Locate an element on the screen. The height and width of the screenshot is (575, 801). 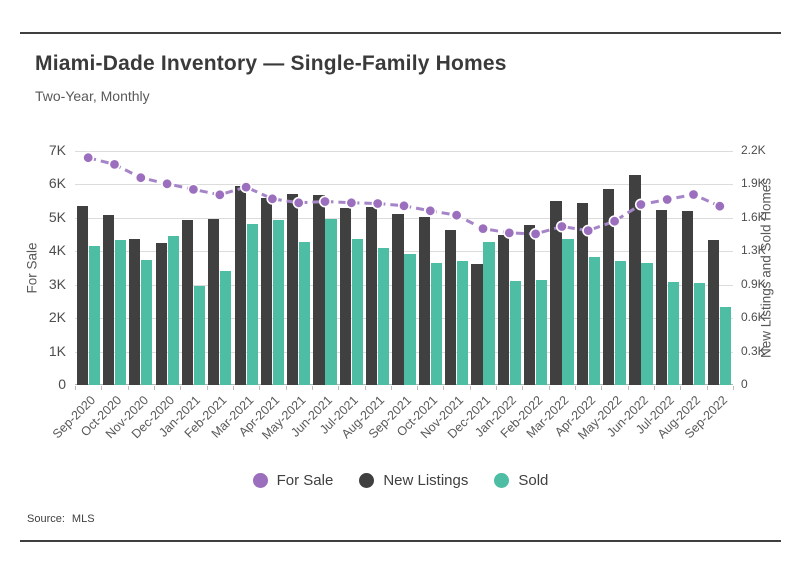
legend-label: Sold is located at coordinates (533, 480).